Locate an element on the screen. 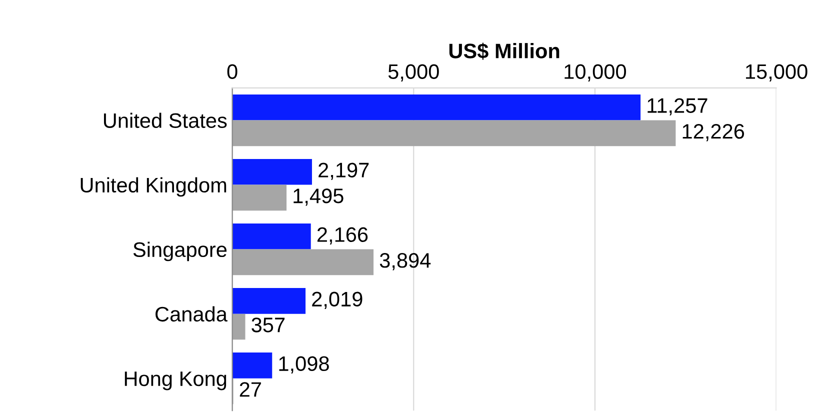 This screenshot has height=419, width=818. data-label: 1,495 is located at coordinates (319, 197).